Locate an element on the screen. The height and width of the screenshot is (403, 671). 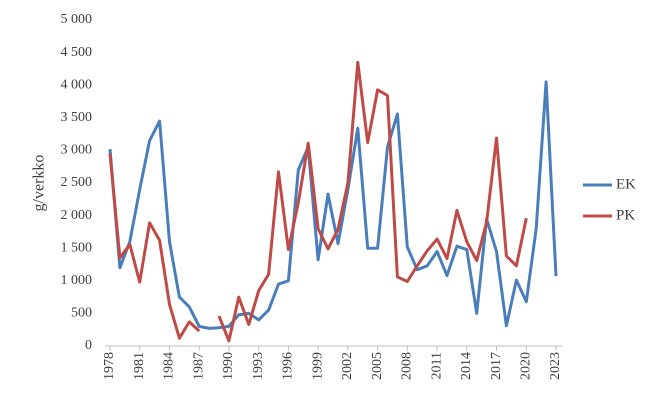
y-tick-label: 2 000 is located at coordinates (77, 215).